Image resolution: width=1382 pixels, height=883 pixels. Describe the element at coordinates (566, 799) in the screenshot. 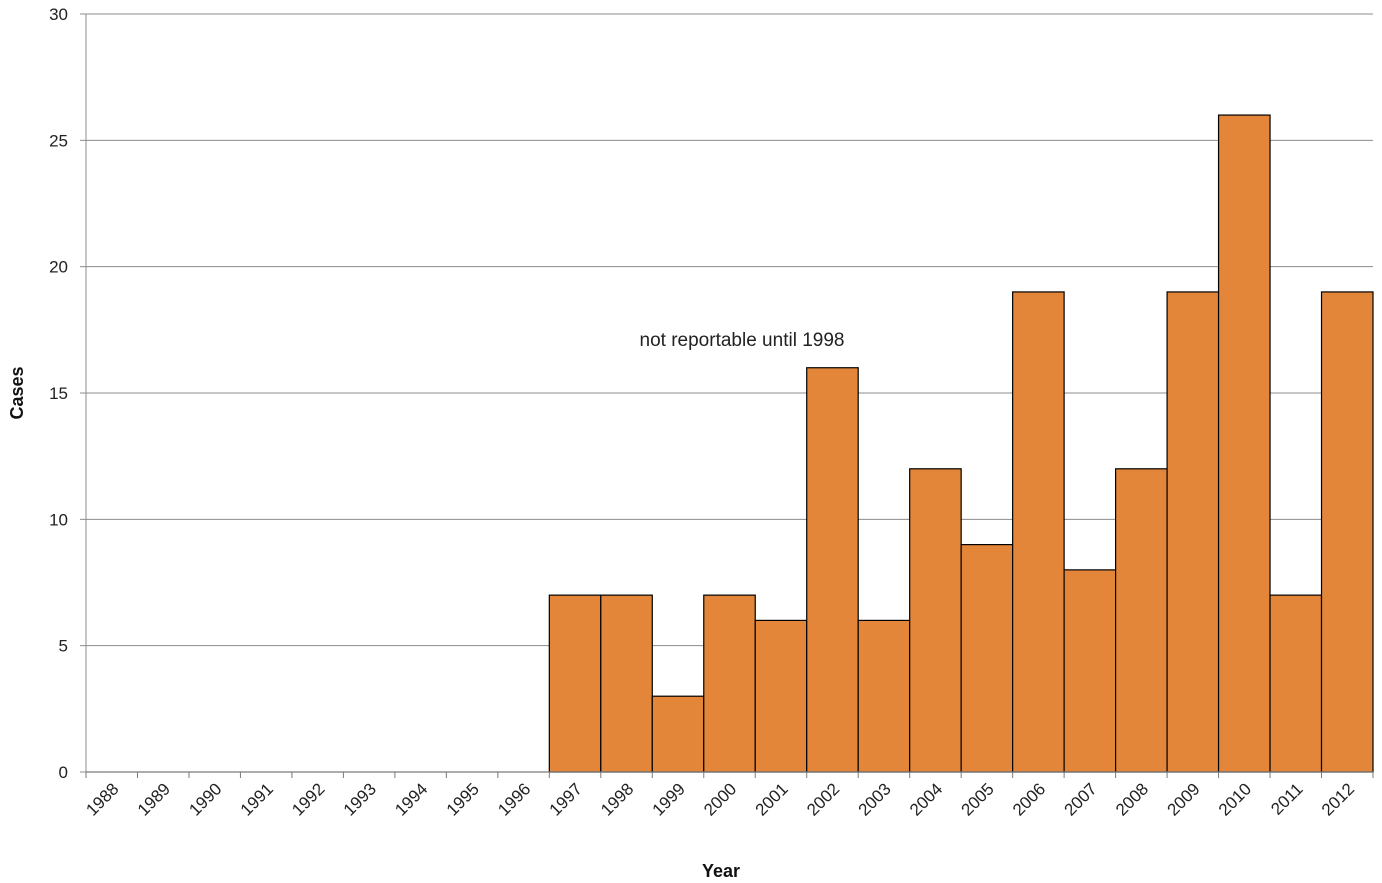

I see `x-tick-label: 1997` at that location.